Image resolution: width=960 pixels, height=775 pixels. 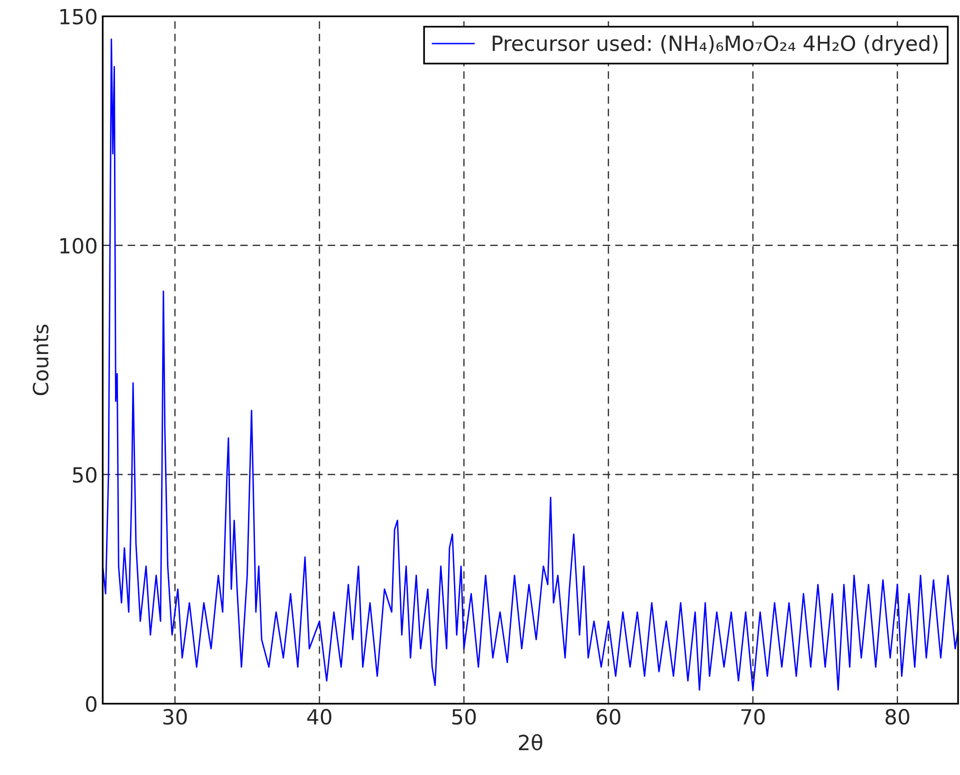 What do you see at coordinates (175, 716) in the screenshot?
I see `x-tick-label: 30` at bounding box center [175, 716].